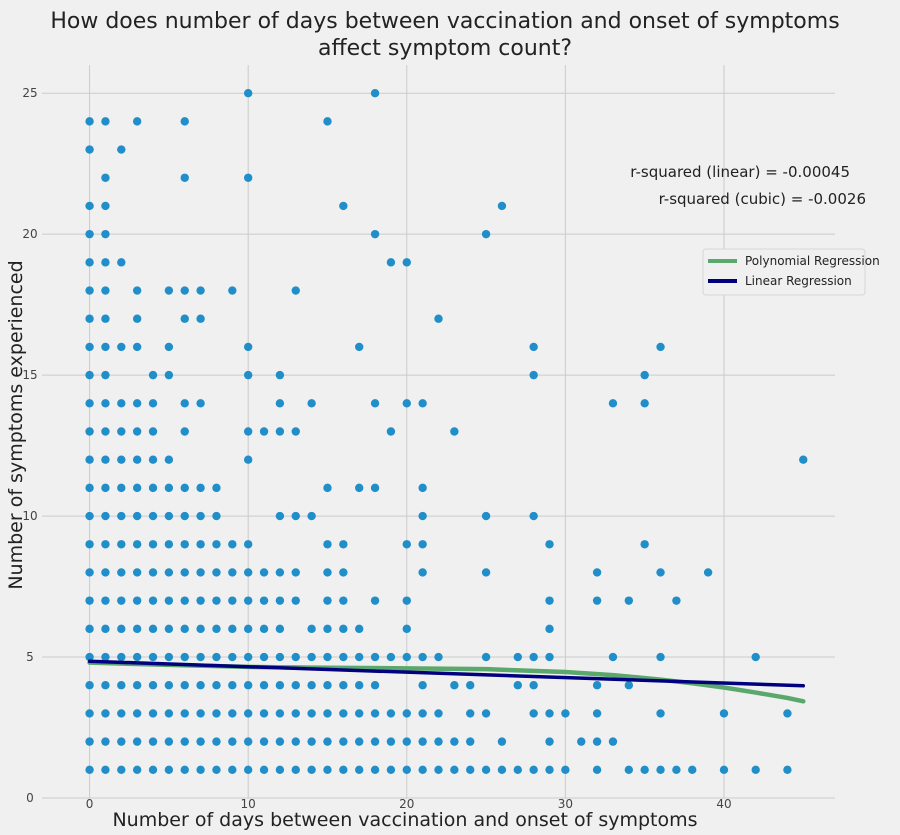 The width and height of the screenshot is (900, 835). I want to click on y-tick-label: 0, so click(30, 798).